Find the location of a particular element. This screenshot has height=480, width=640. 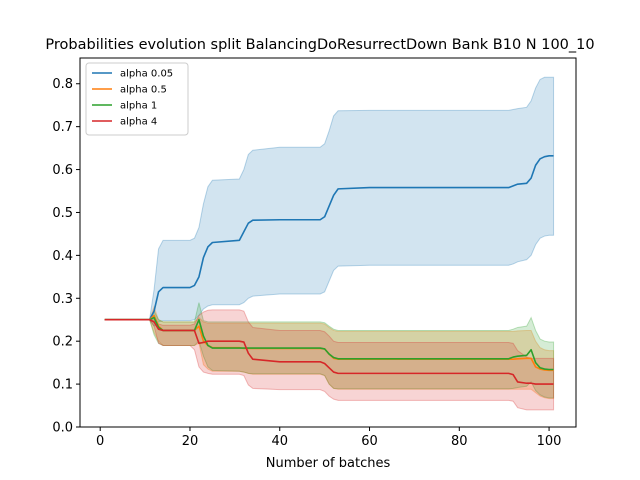

y-tick-label: 0.3 is located at coordinates (62, 299).